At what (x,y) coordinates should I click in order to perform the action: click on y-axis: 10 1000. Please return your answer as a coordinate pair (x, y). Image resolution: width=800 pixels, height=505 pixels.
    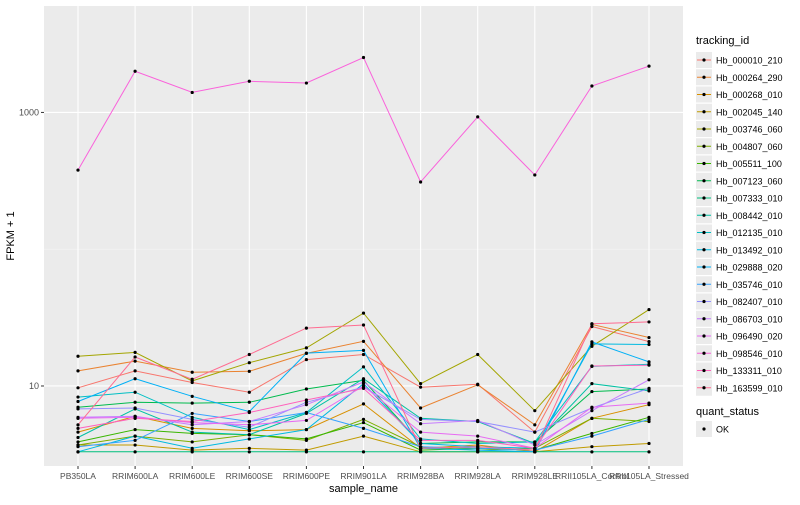
    Looking at the image, I should click on (31, 249).